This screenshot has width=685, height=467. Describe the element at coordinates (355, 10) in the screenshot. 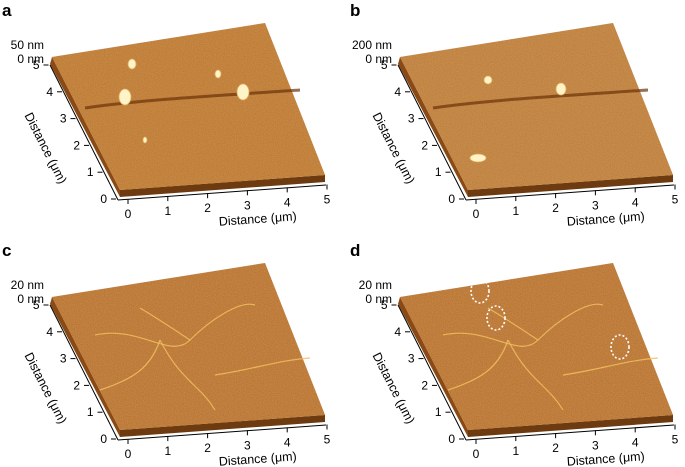

I see `panel-letter: b` at that location.